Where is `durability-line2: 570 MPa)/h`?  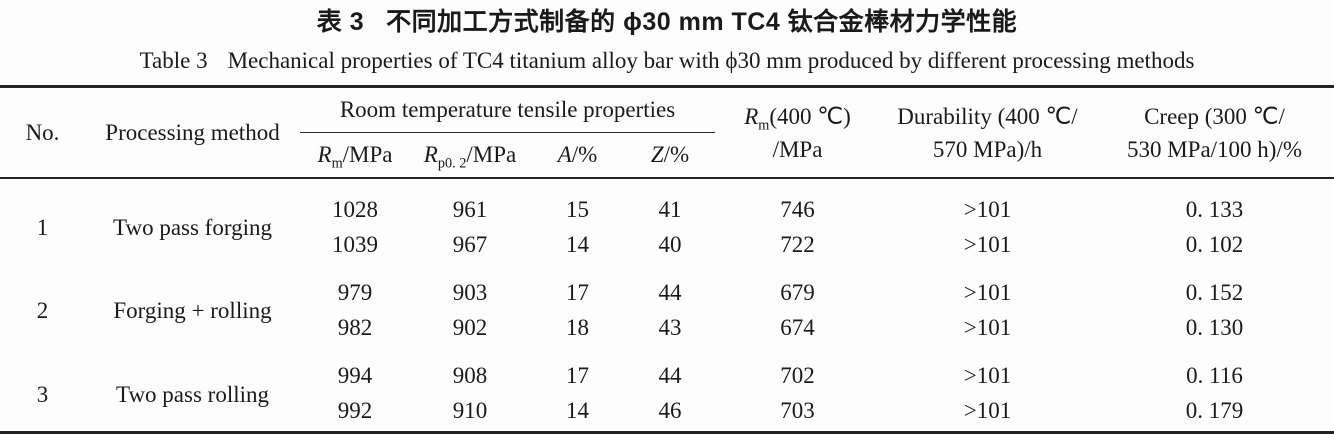
durability-line2: 570 MPa)/h is located at coordinates (987, 149).